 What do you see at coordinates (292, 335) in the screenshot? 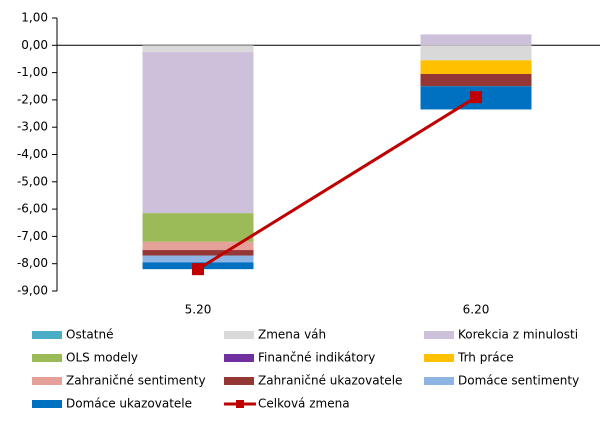
I see `legend-label: Zmena váh` at bounding box center [292, 335].